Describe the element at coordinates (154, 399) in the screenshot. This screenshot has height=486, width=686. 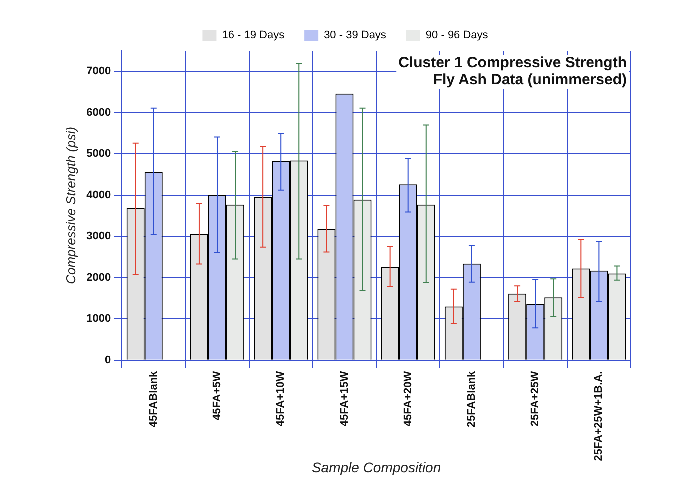
I see `x-tick-label: 45FABlank` at that location.